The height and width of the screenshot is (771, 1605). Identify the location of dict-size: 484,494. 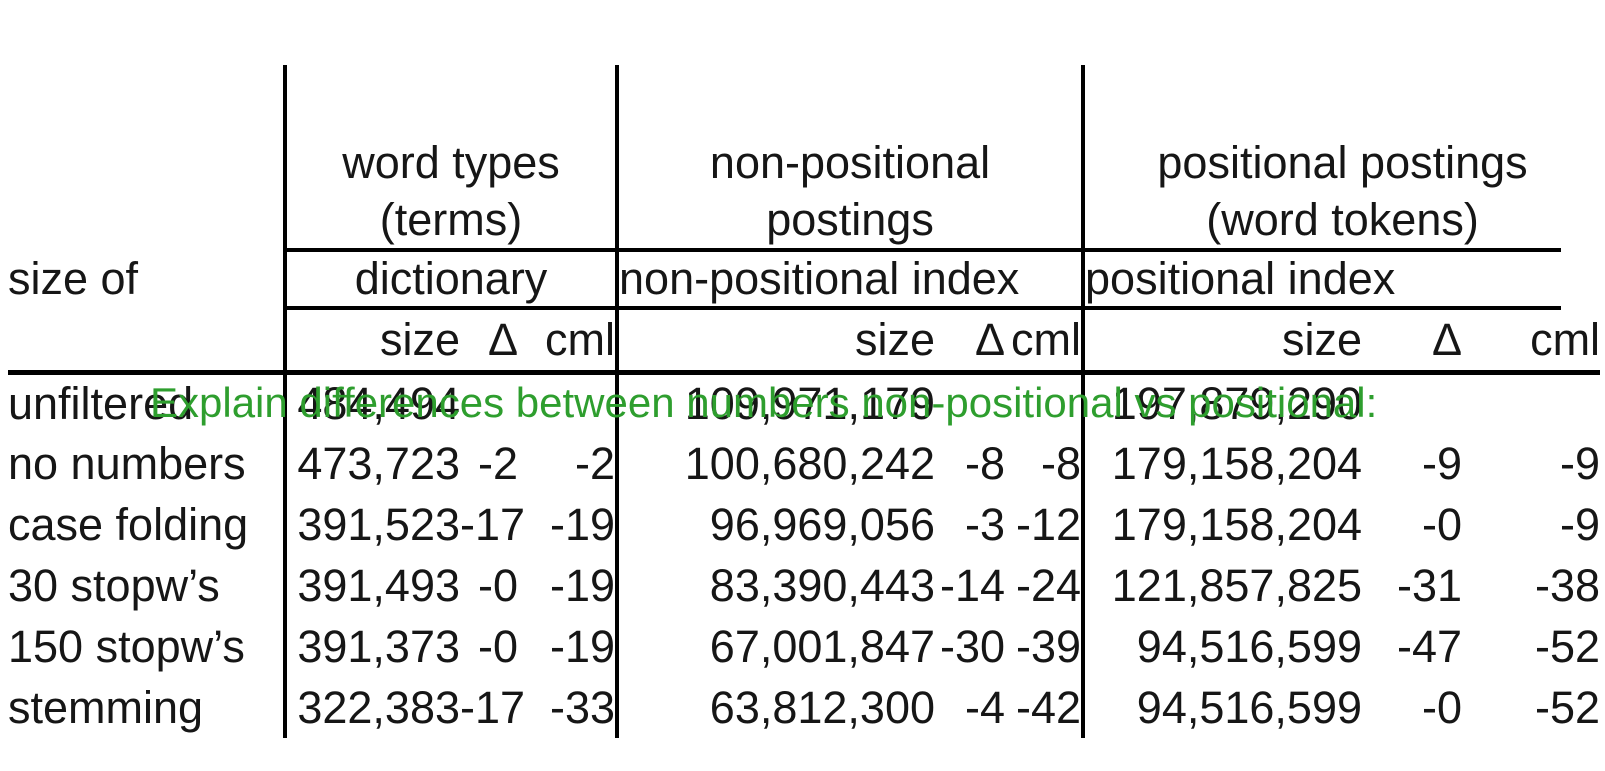
(378, 403).